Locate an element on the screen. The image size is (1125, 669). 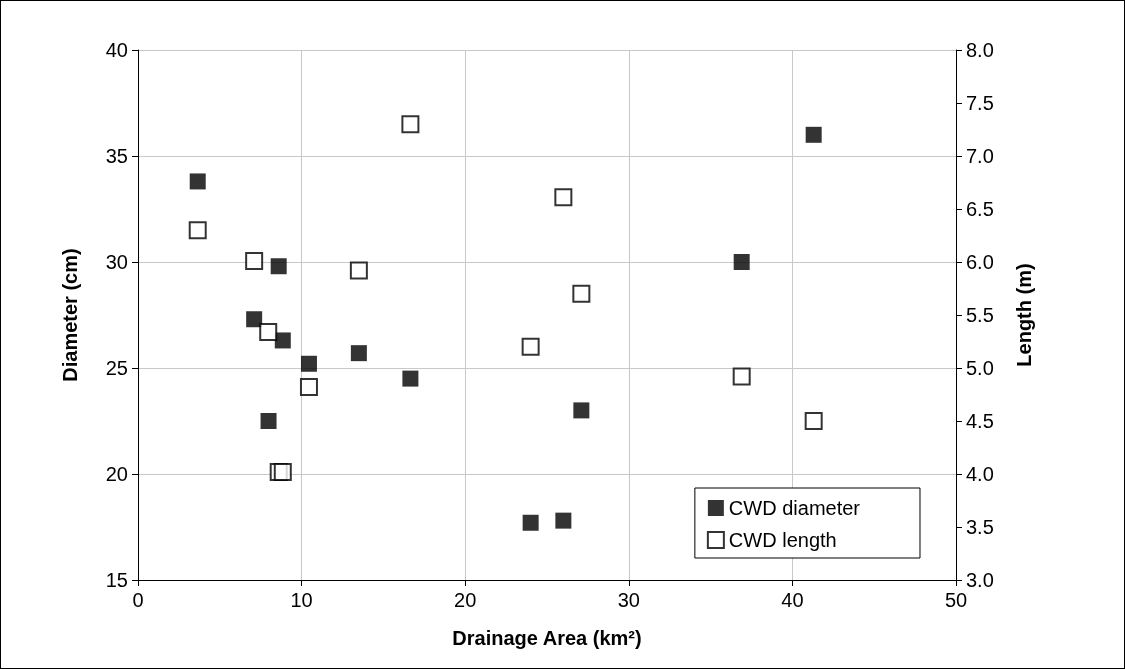
y-tick-label: 35 is located at coordinates (116, 156).